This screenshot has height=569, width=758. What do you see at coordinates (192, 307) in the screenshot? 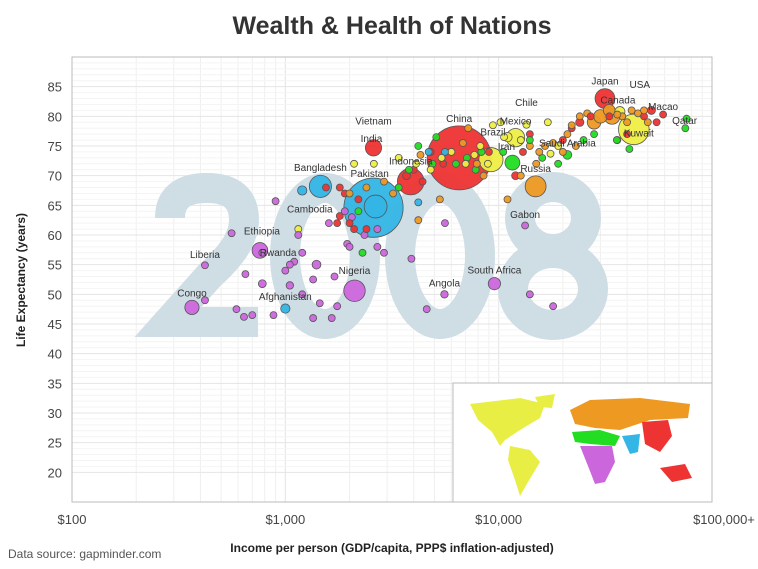
I see `bubble-congo` at bounding box center [192, 307].